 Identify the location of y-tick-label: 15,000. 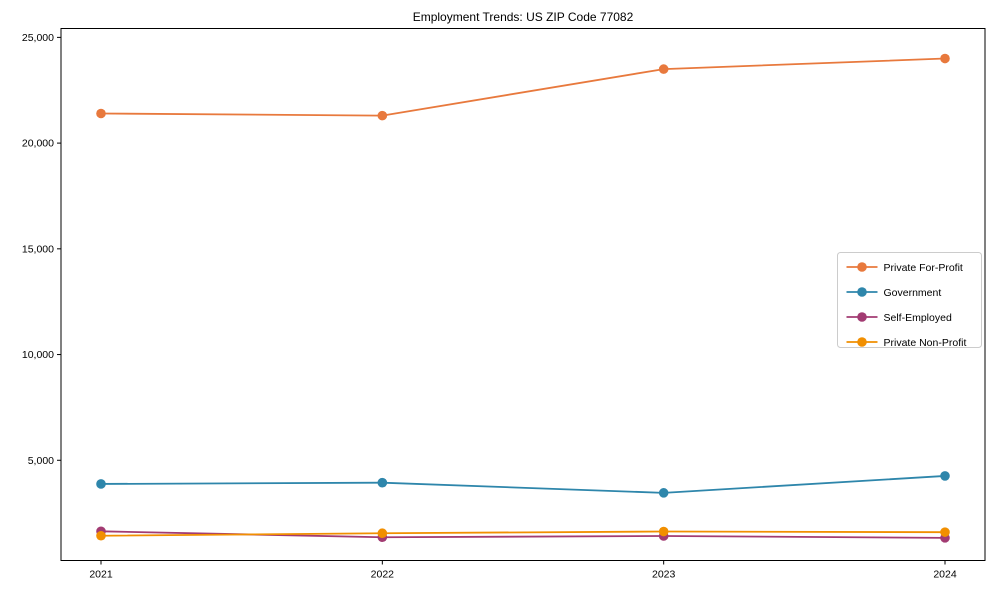
(38, 249).